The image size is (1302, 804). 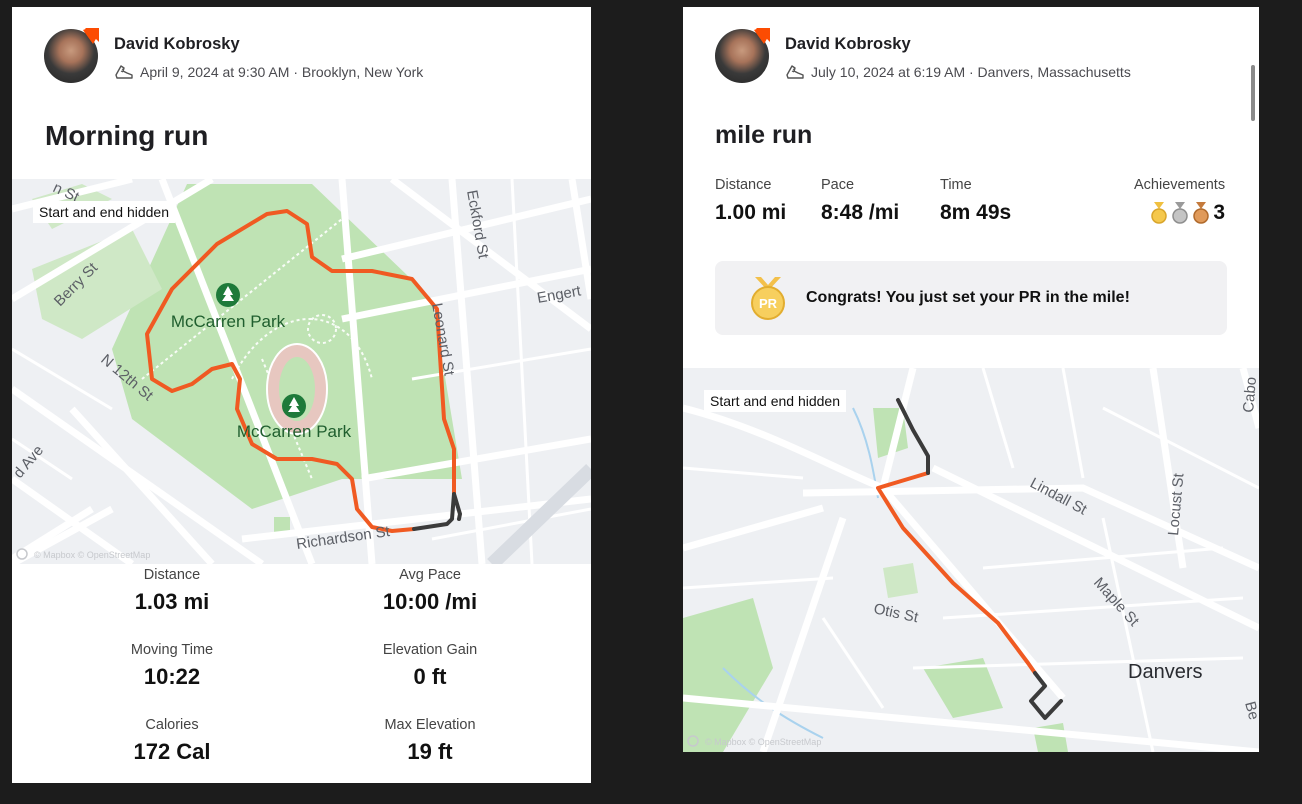 What do you see at coordinates (838, 185) in the screenshot?
I see `stat-label: Pace` at bounding box center [838, 185].